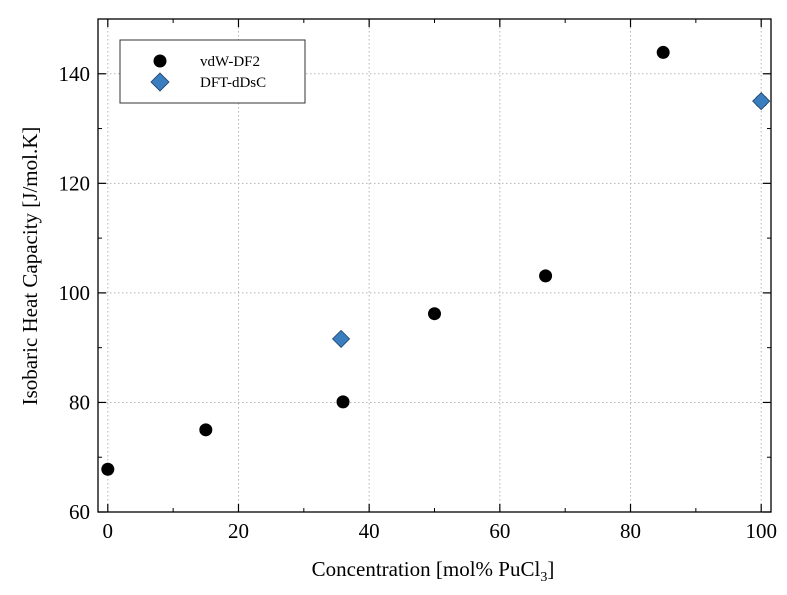  Describe the element at coordinates (108, 531) in the screenshot. I see `x-tick-label: 0` at that location.